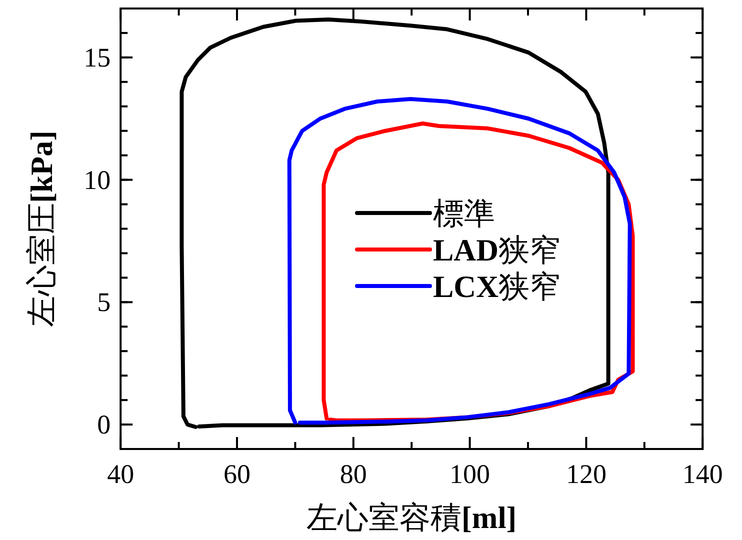  Describe the element at coordinates (104, 302) in the screenshot. I see `y-tick-label: 5` at that location.